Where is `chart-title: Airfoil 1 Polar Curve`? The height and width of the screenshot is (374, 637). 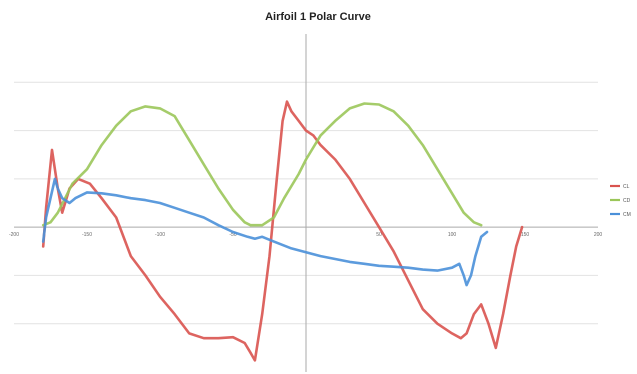
chart-title: Airfoil 1 Polar Curve is located at coordinates (318, 17).